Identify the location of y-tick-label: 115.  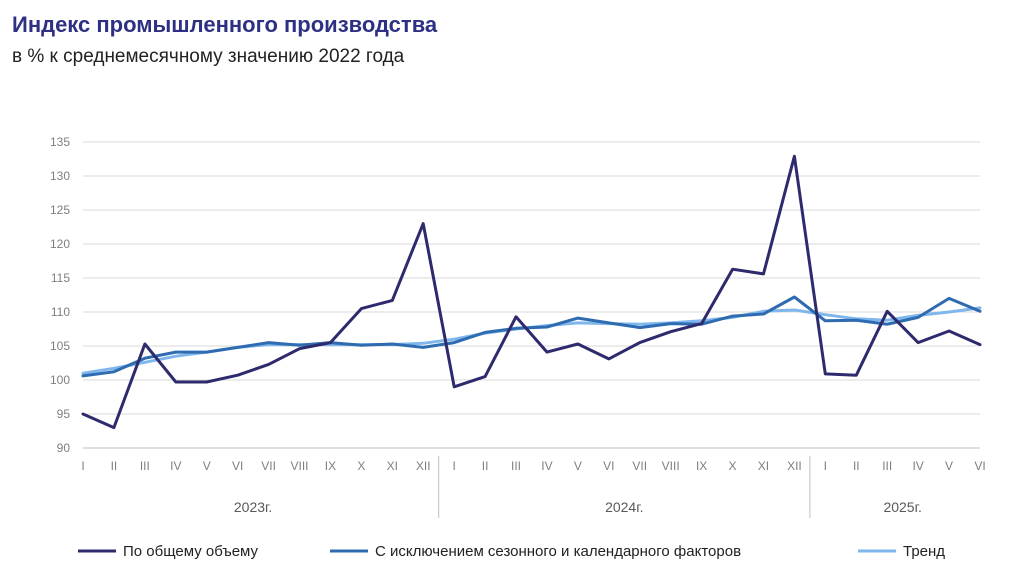
(60, 278).